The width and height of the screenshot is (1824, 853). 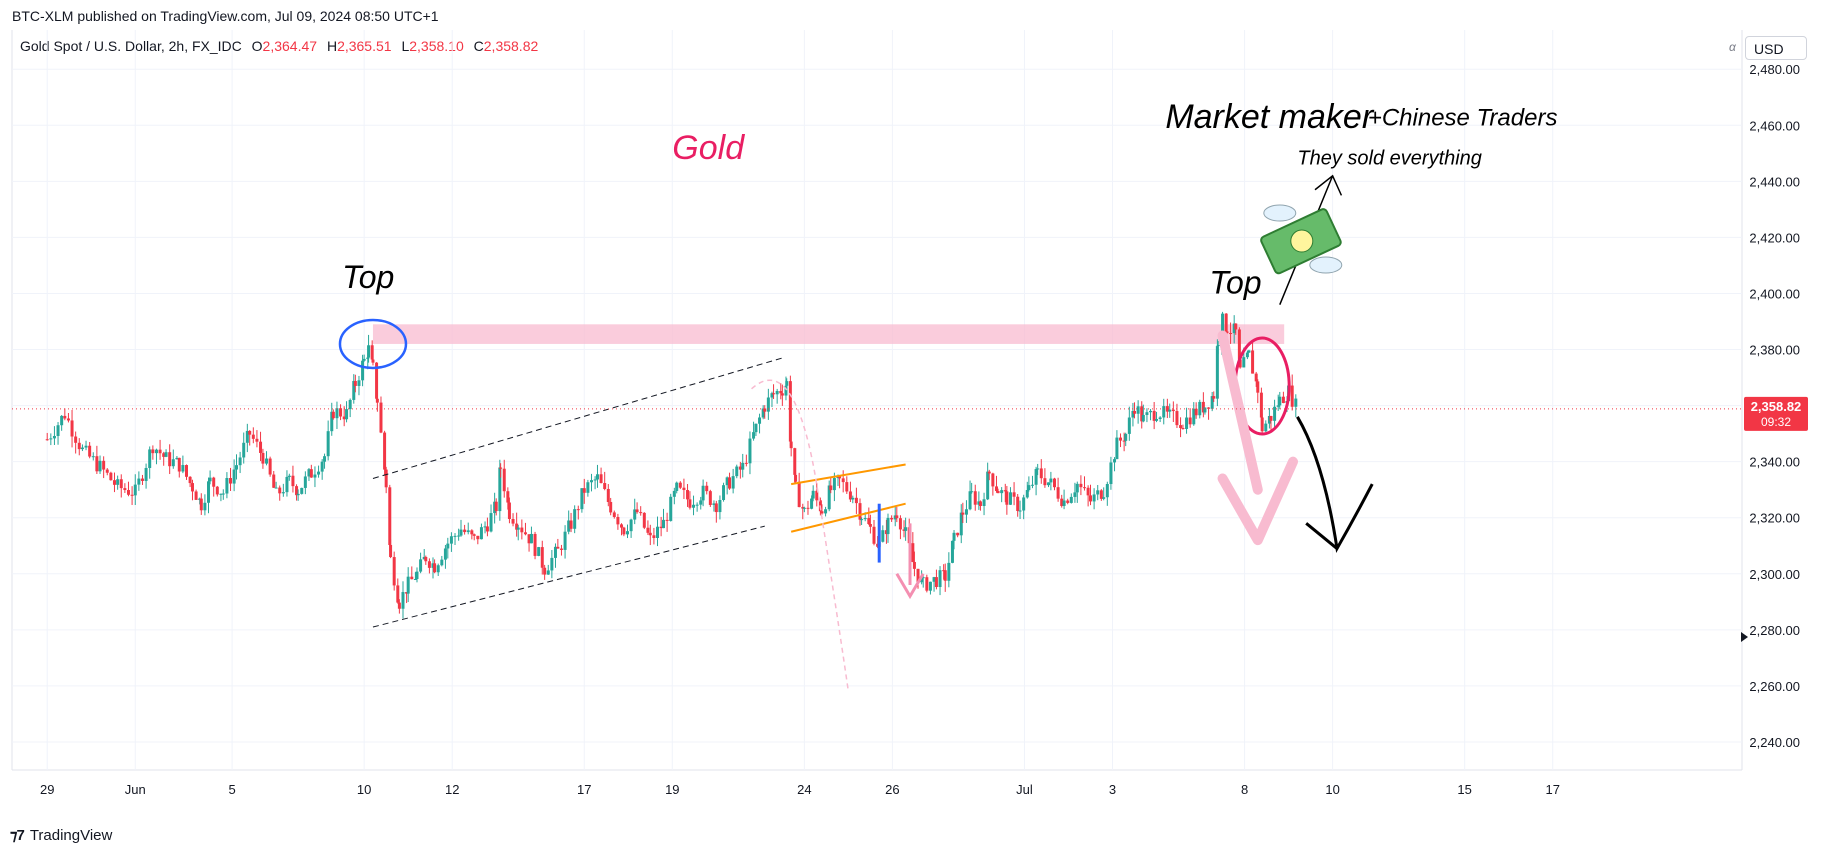 I want to click on time-tick-label: 3, so click(x=1112, y=789).